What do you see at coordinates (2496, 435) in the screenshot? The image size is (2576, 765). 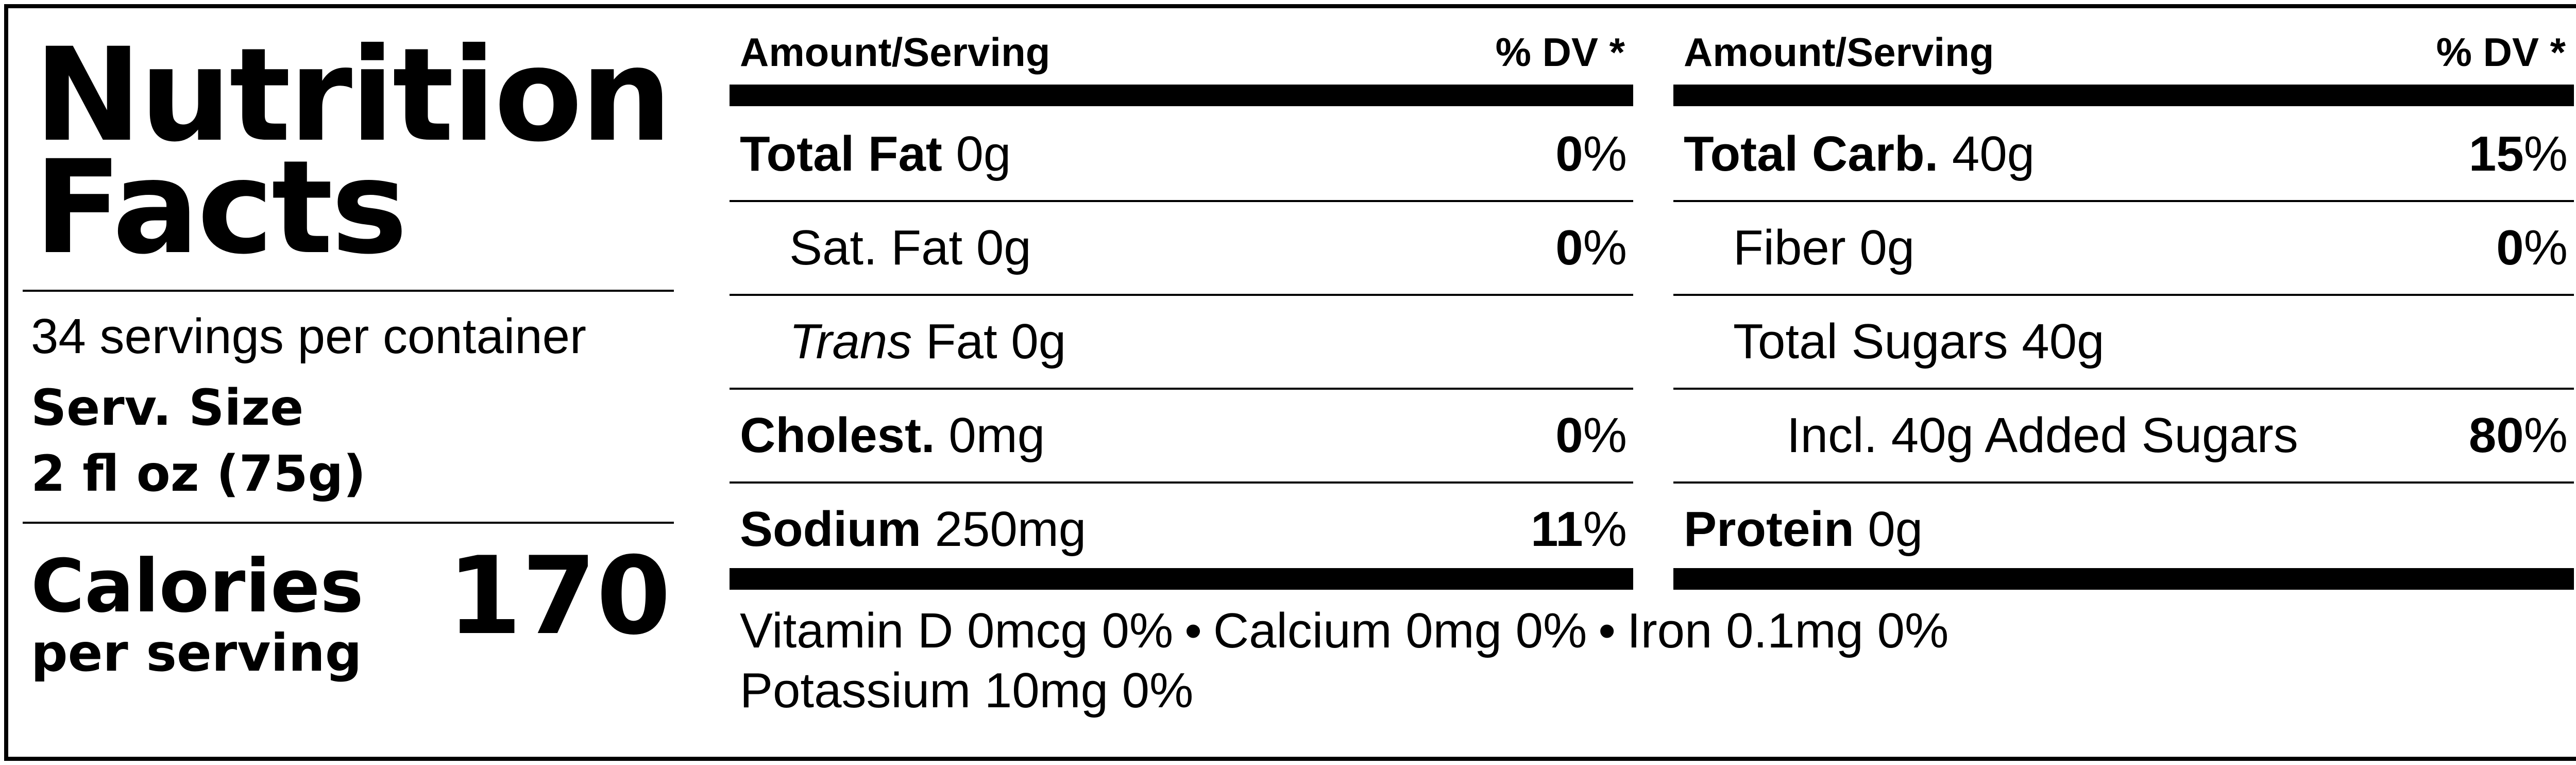 I see `daily-value-number: 80` at bounding box center [2496, 435].